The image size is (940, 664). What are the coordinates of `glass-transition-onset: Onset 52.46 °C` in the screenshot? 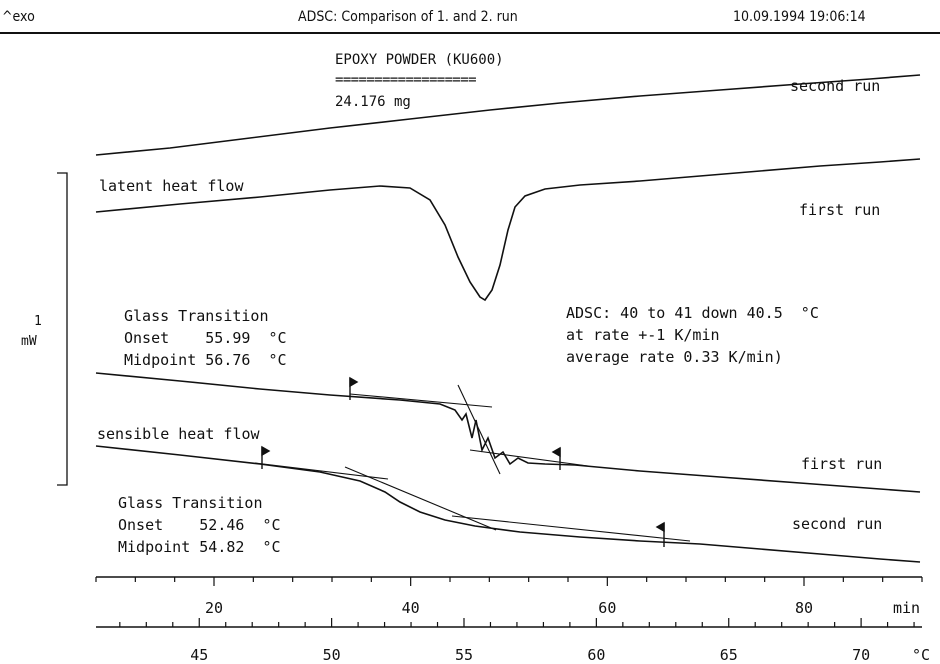 It's located at (199, 525).